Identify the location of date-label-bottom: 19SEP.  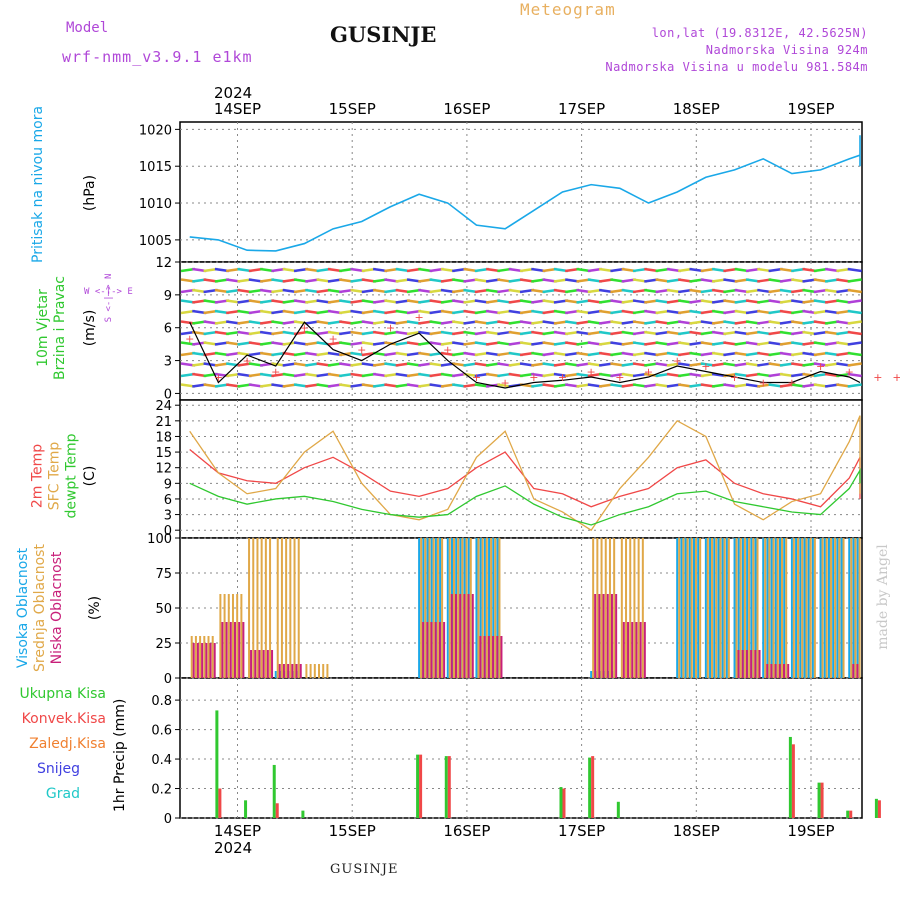
(810, 831).